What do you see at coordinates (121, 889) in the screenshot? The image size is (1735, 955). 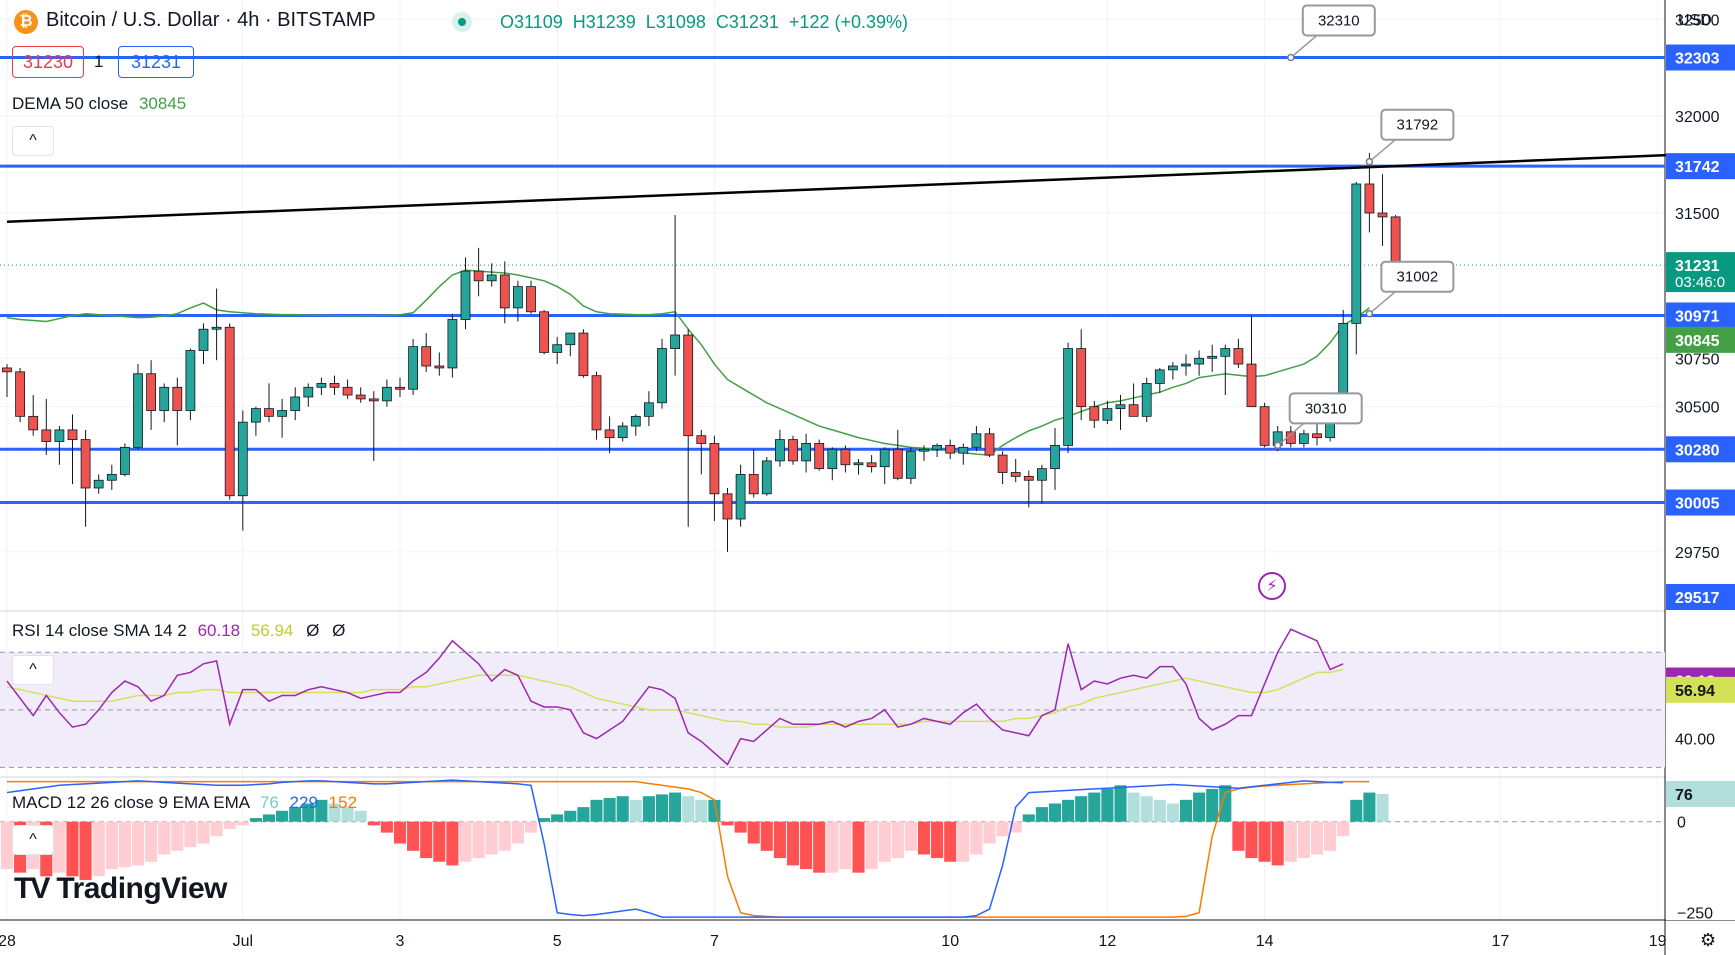 I see `tradingview-logo: TV TradingView` at bounding box center [121, 889].